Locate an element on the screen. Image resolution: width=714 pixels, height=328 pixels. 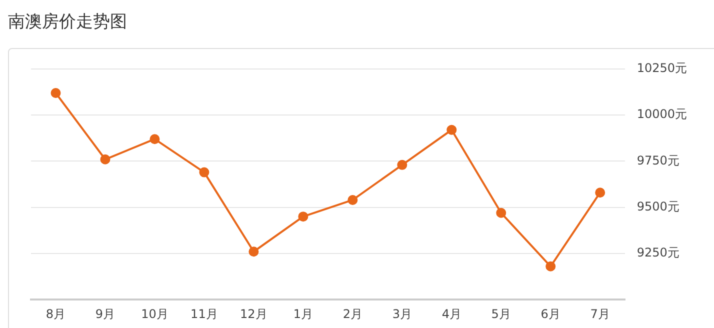
x-tick-label: 10月 is located at coordinates (154, 313).